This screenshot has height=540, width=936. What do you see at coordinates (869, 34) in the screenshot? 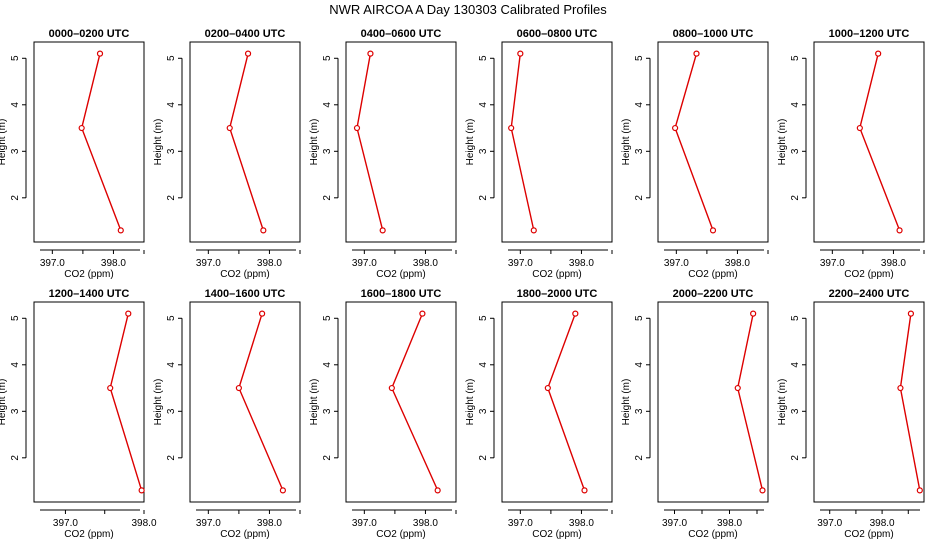
I see `panel-title: 1000–1200 UTC` at bounding box center [869, 34].